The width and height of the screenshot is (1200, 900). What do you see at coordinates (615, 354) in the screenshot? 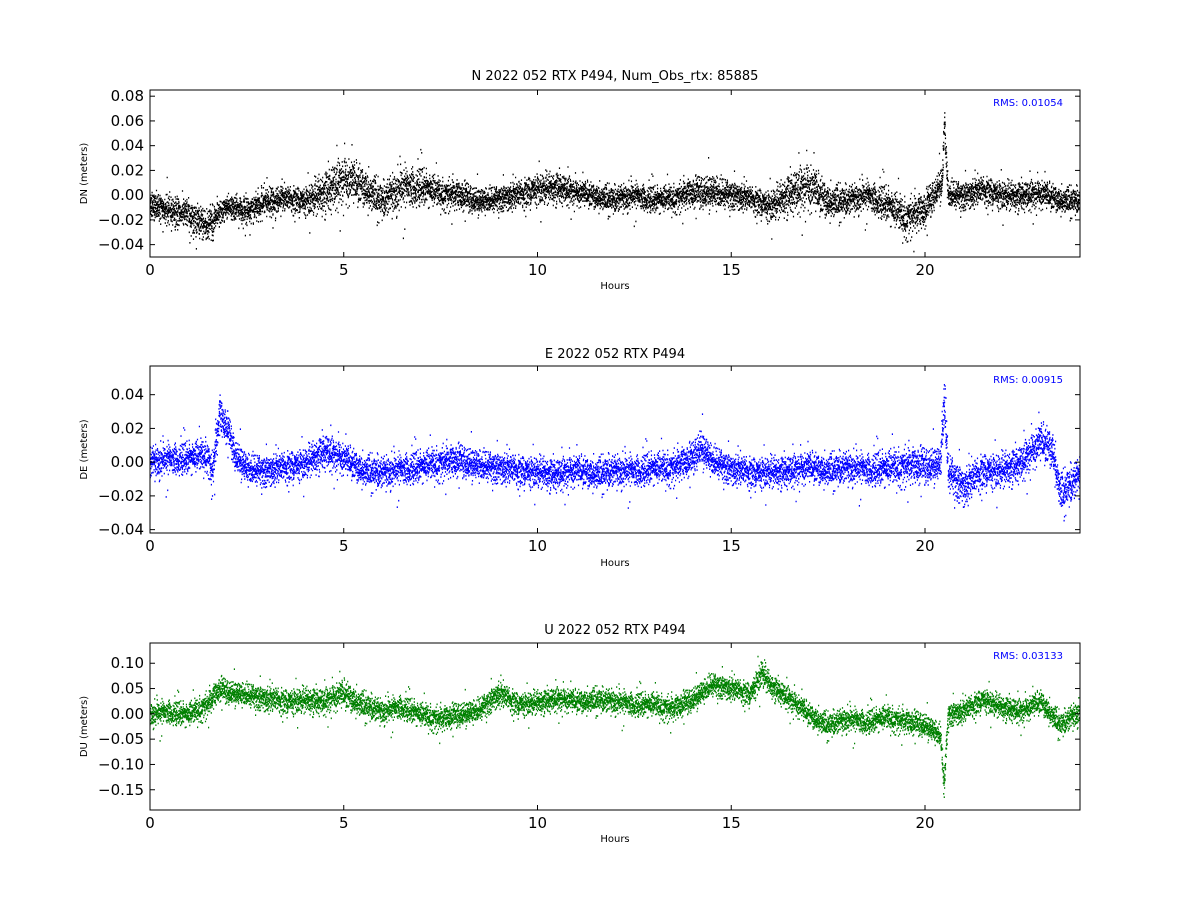
I see `east-panel-title: E 2022 052 RTX P494` at bounding box center [615, 354].